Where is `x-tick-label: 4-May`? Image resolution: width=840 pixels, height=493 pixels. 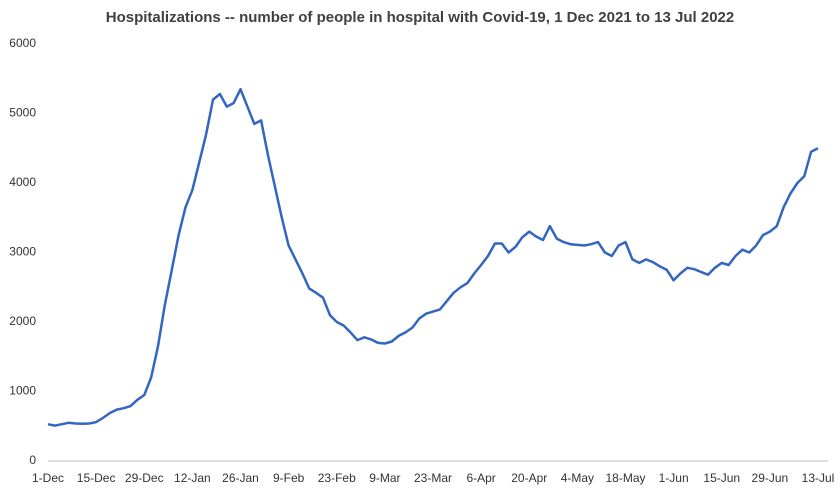 x-tick-label: 4-May is located at coordinates (577, 478).